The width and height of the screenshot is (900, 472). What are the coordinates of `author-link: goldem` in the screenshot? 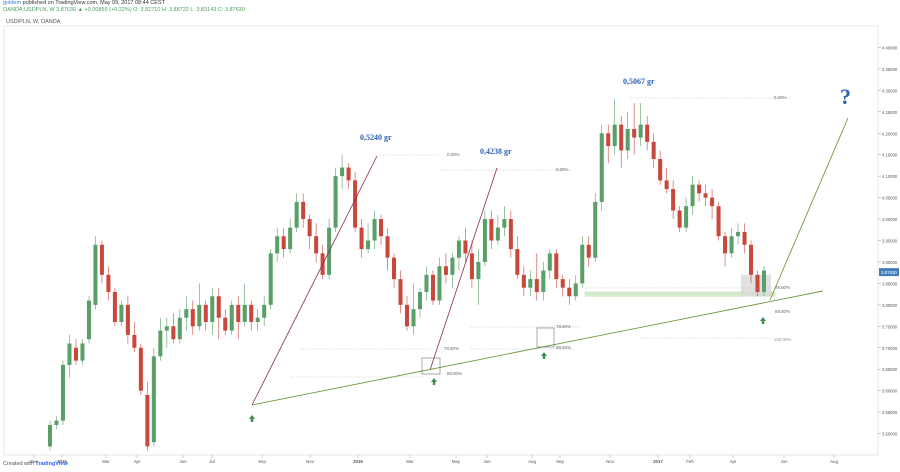 It's located at (12, 3).